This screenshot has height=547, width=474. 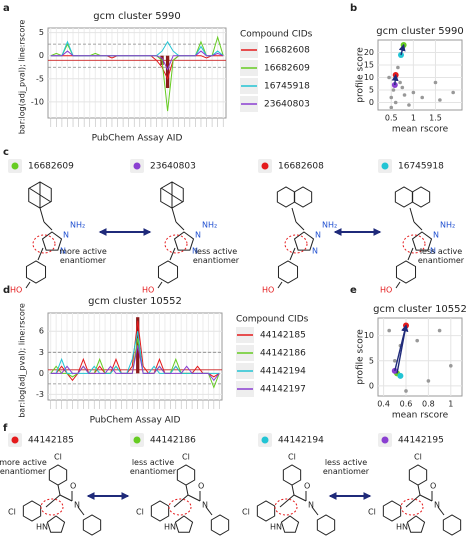 What do you see at coordinates (329, 225) in the screenshot?
I see `atom-label: NH₂` at bounding box center [329, 225].